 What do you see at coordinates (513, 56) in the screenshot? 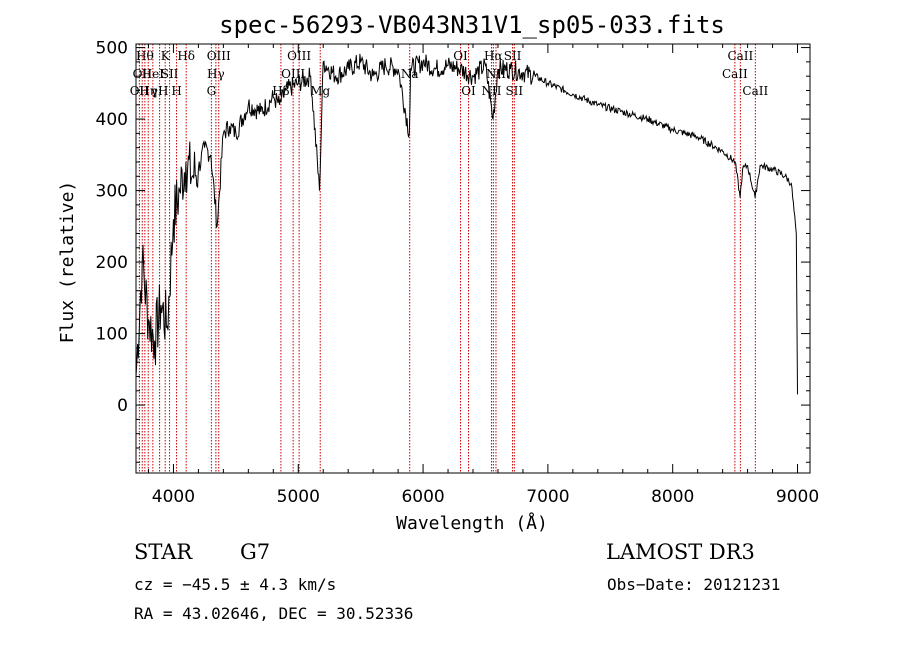
I see `line-label-23: SII` at bounding box center [513, 56].